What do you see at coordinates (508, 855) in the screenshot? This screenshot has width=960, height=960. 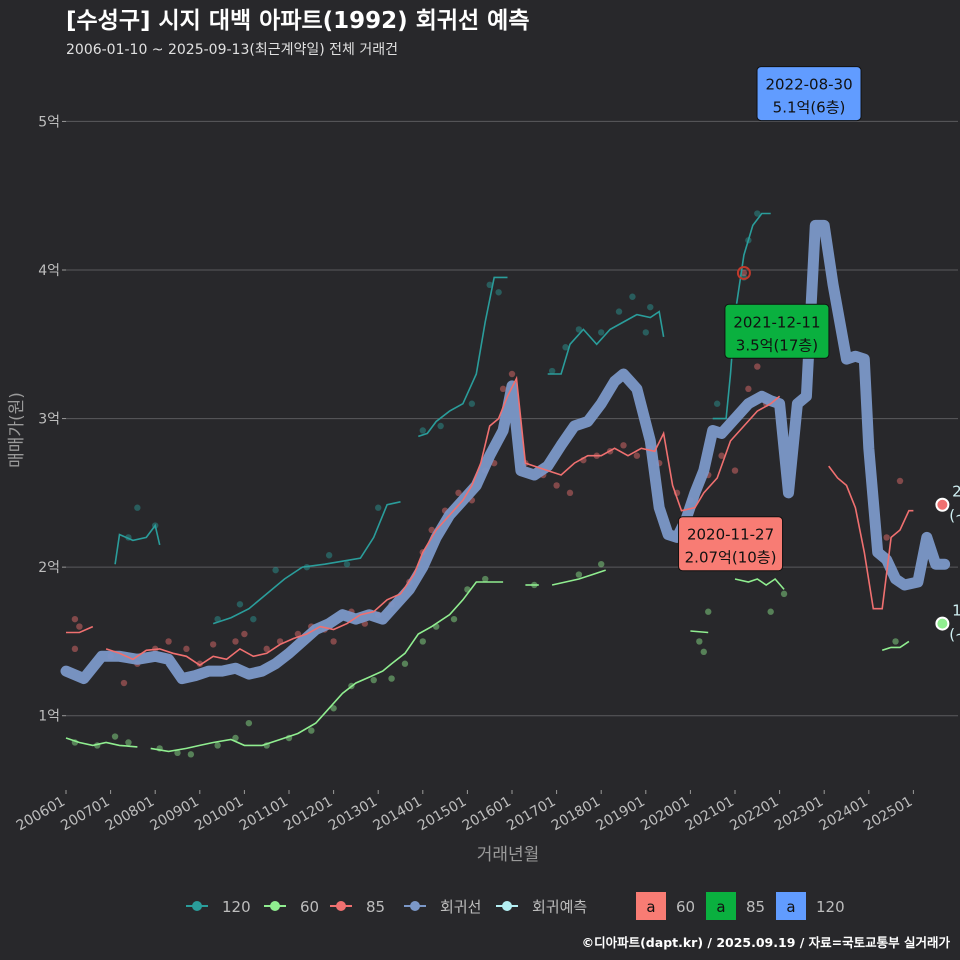 I see `x-axis-title: 거래년월` at bounding box center [508, 855].